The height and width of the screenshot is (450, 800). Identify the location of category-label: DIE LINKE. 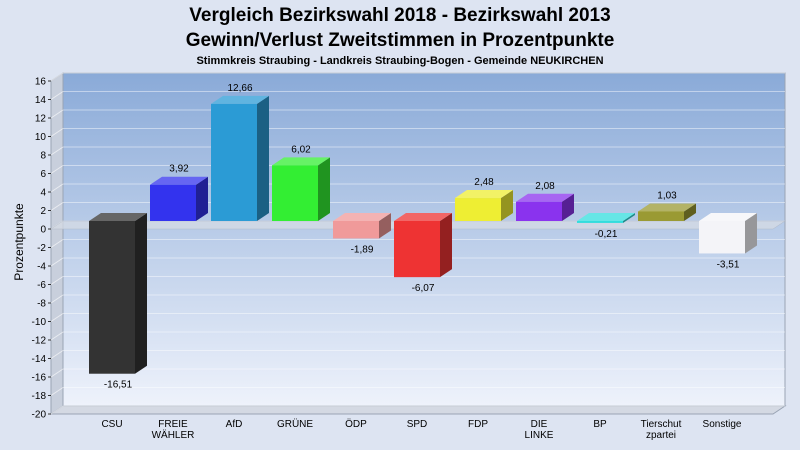
(539, 430).